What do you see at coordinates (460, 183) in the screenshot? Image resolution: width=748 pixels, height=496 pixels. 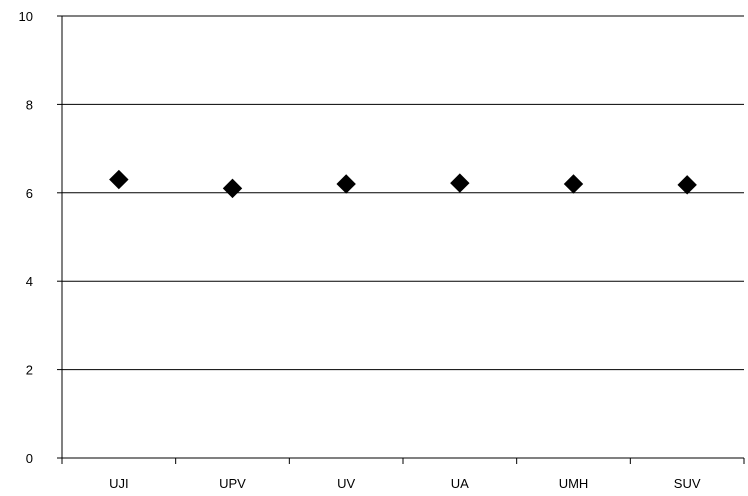 I see `data-point-ua` at bounding box center [460, 183].